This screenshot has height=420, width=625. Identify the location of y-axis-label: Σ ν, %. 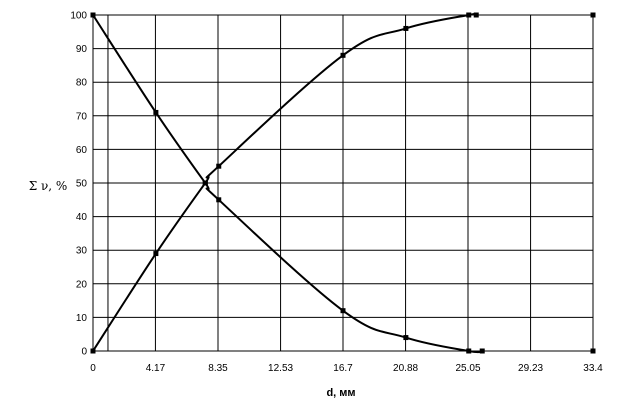
(48, 186).